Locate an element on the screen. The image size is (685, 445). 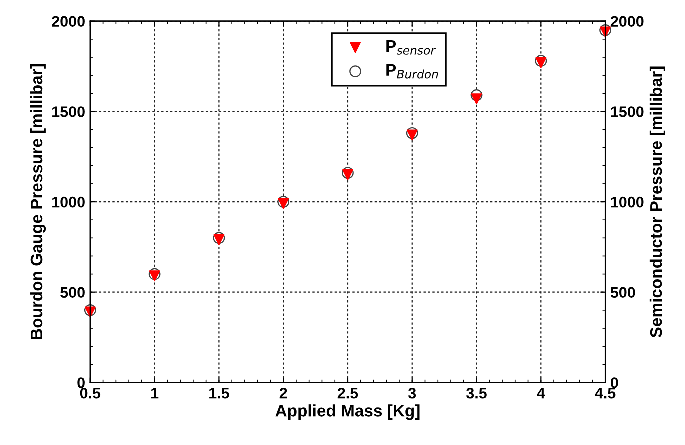
y2-axis-title: Semiconductor Pressure [millibar] is located at coordinates (658, 202).